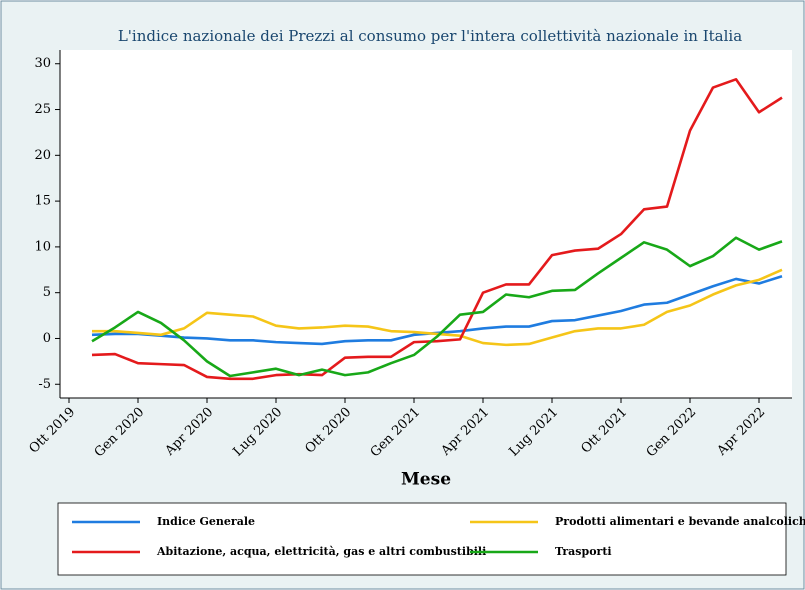 The width and height of the screenshot is (805, 590). Describe the element at coordinates (44, 384) in the screenshot. I see `y-tick-label: -5` at that location.